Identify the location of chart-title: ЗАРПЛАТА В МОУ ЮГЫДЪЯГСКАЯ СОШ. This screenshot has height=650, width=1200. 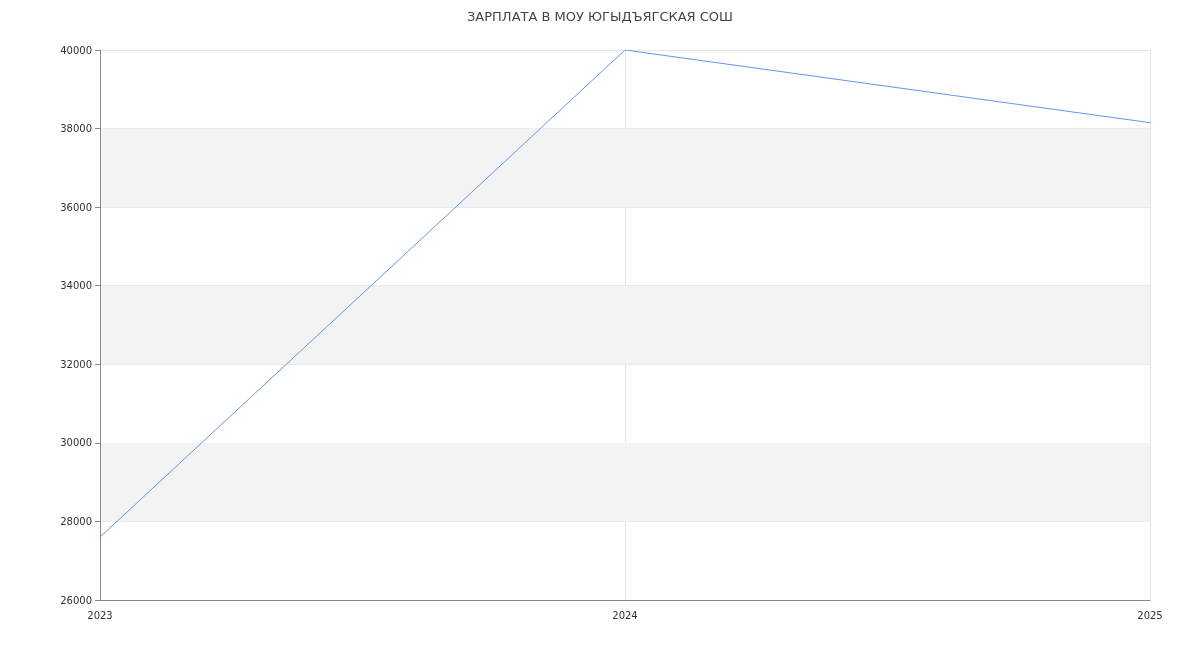
(600, 16).